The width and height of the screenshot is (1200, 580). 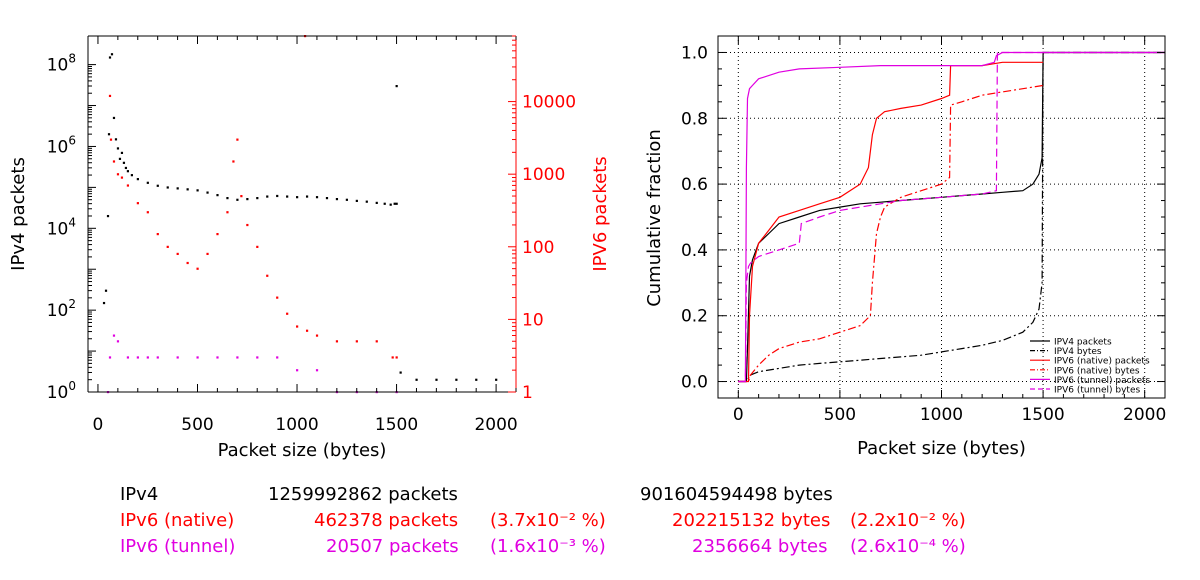 I want to click on legend-label: IPV6 (tunnel) packets, so click(x=1102, y=381).